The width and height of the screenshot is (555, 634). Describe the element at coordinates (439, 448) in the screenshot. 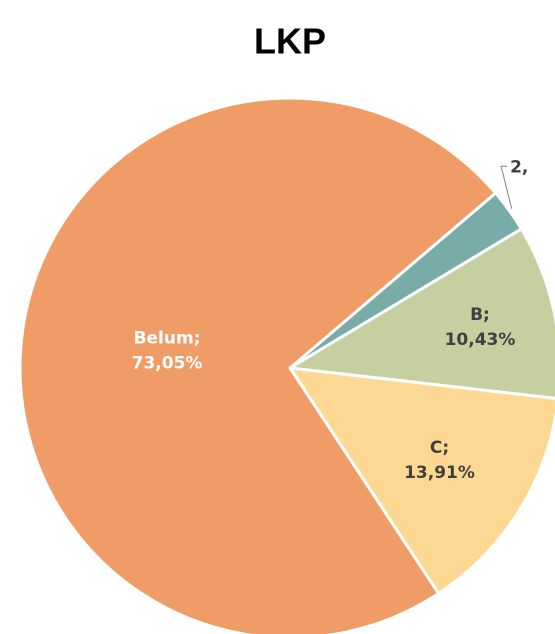

I see `category-label: C;` at that location.